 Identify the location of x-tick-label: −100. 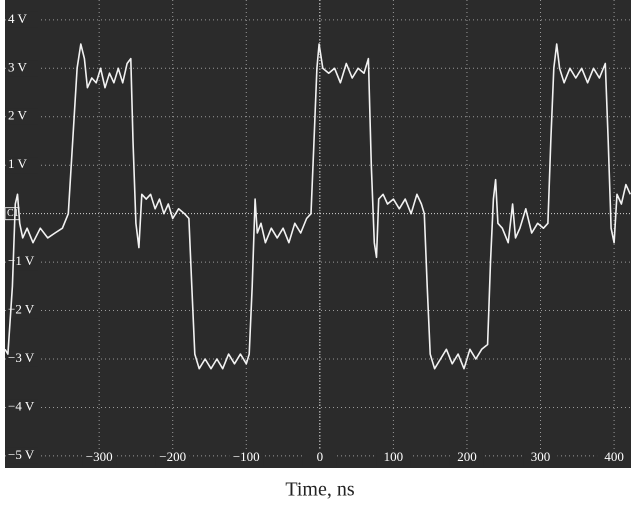
(246, 456).